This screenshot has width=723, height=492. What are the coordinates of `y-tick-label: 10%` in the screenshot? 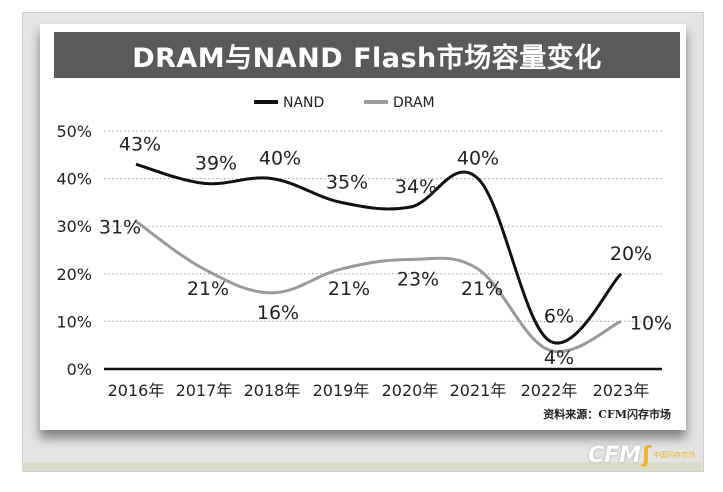 It's located at (74, 321).